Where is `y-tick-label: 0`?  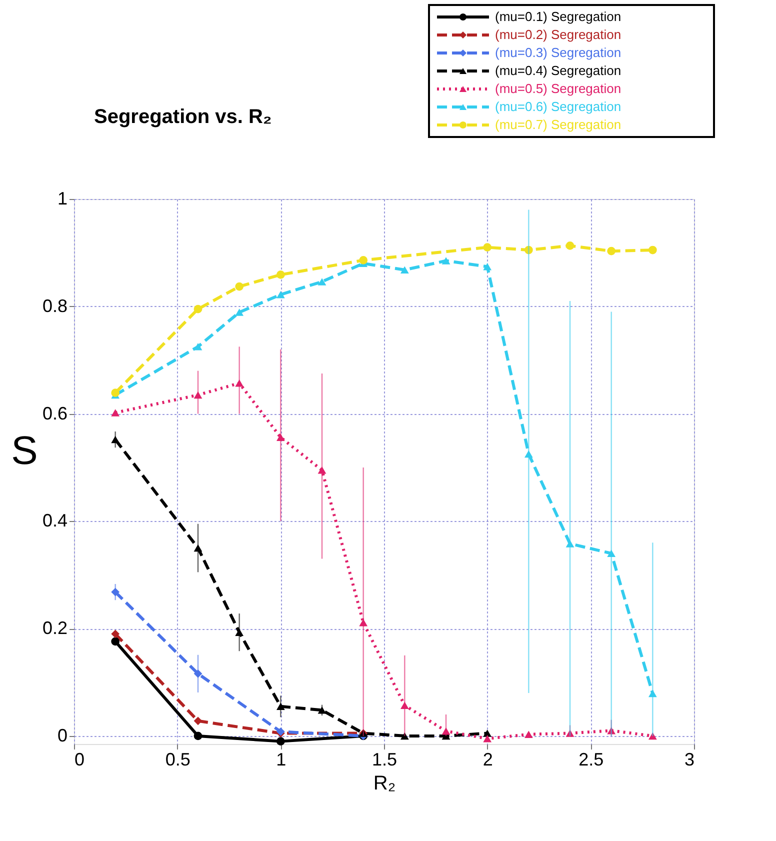 y-tick-label: 0 is located at coordinates (62, 735).